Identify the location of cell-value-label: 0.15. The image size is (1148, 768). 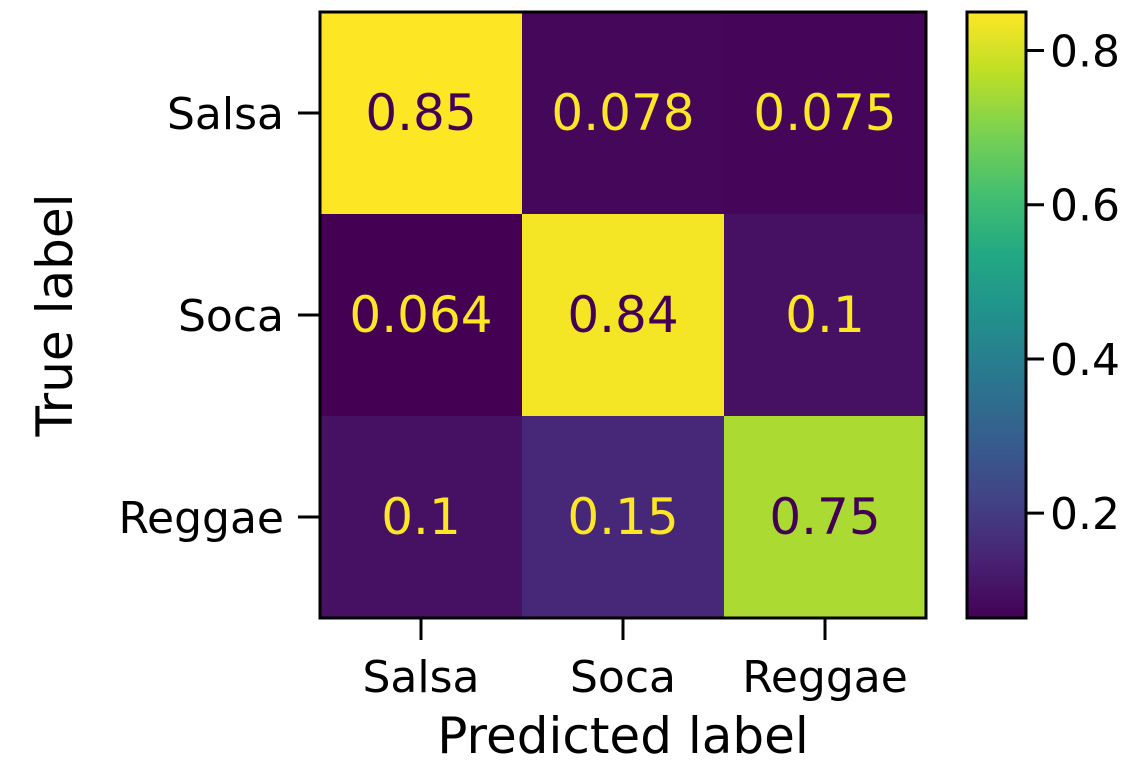
(622, 517).